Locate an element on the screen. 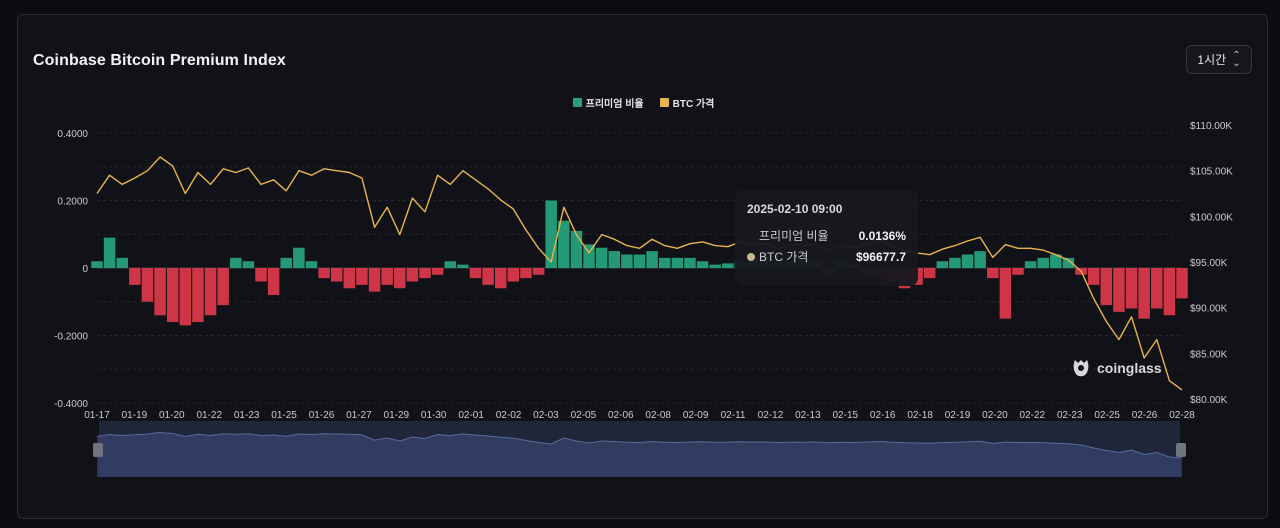 This screenshot has height=528, width=1280. premium-swatch is located at coordinates (577, 102).